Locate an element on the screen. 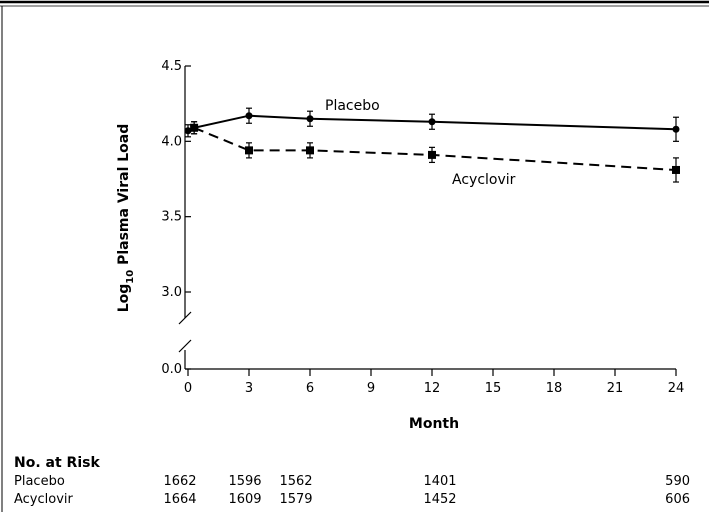  x-axis-title: Month is located at coordinates (434, 424).